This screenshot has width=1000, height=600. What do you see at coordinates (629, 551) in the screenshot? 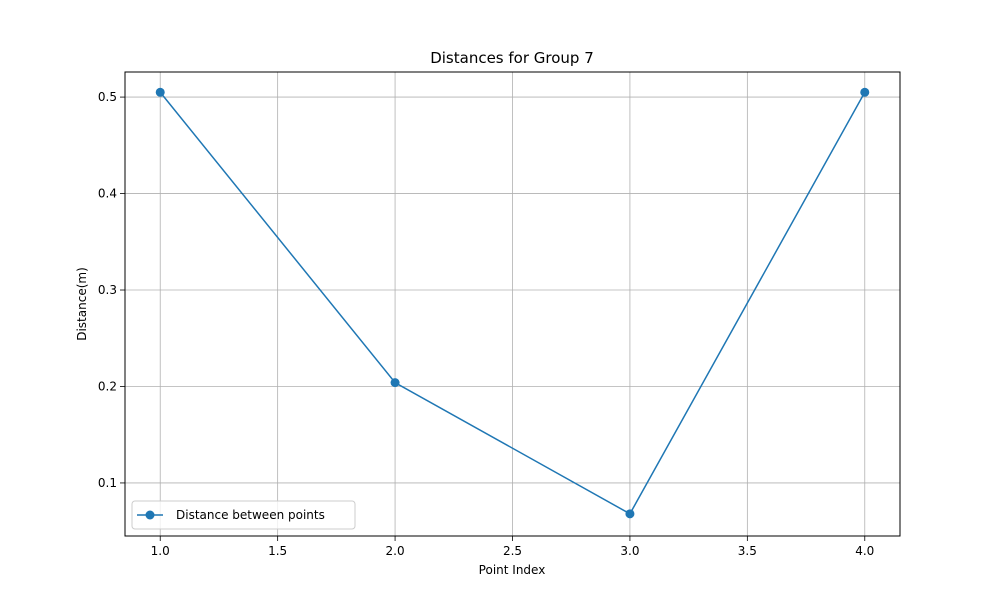
I see `x-tick-label: 3.0` at bounding box center [629, 551].